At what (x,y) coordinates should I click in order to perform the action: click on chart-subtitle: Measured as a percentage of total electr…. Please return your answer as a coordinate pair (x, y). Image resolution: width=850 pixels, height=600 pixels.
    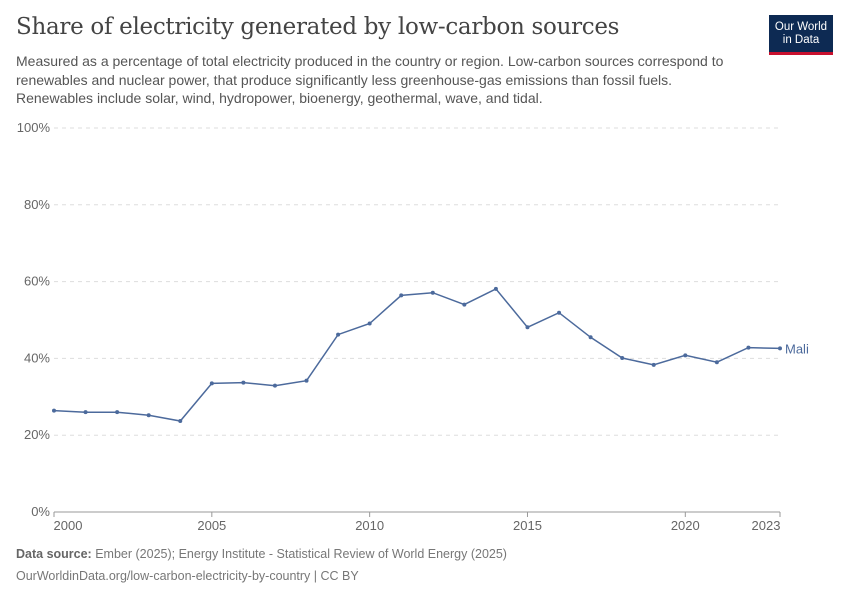
    Looking at the image, I should click on (370, 79).